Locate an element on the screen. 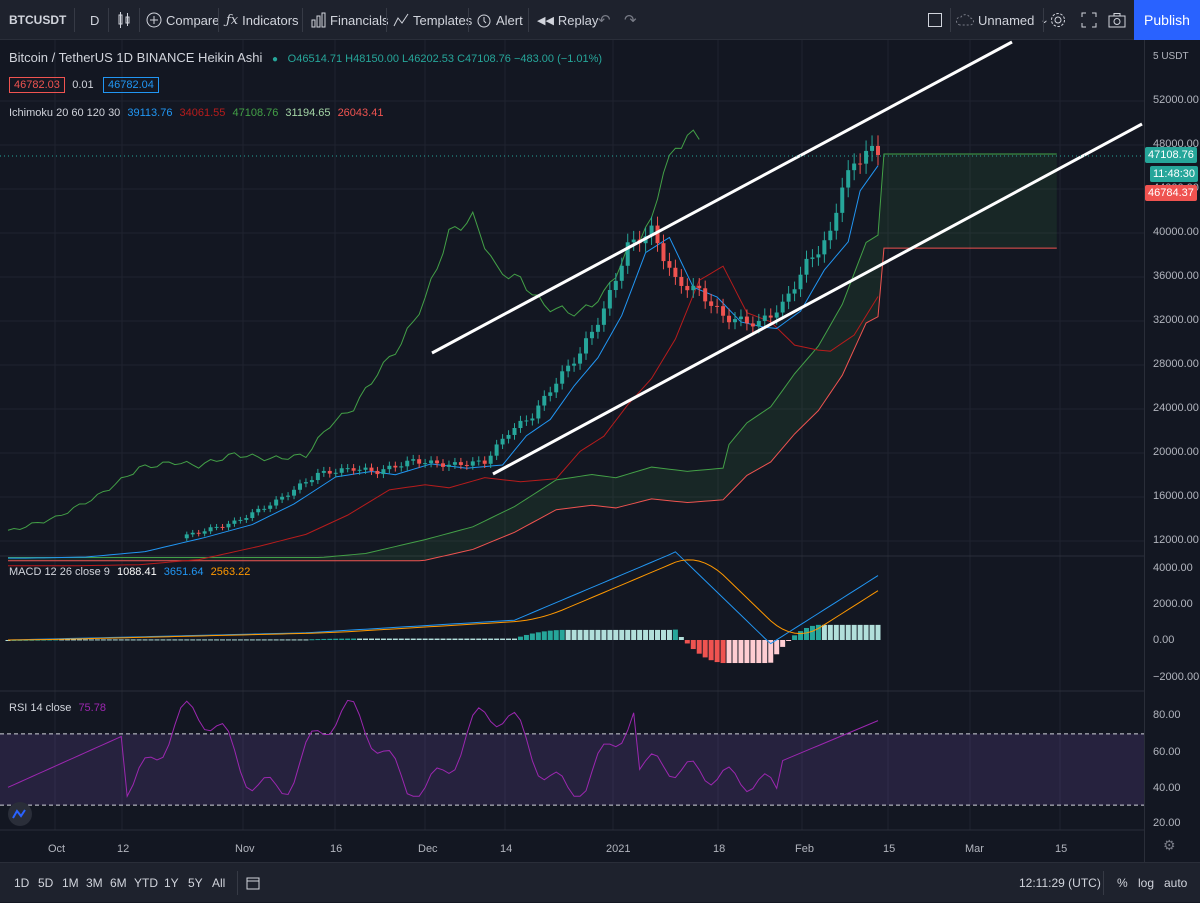 Image resolution: width=1200 pixels, height=903 pixels. templates-button: Templates is located at coordinates (432, 20).